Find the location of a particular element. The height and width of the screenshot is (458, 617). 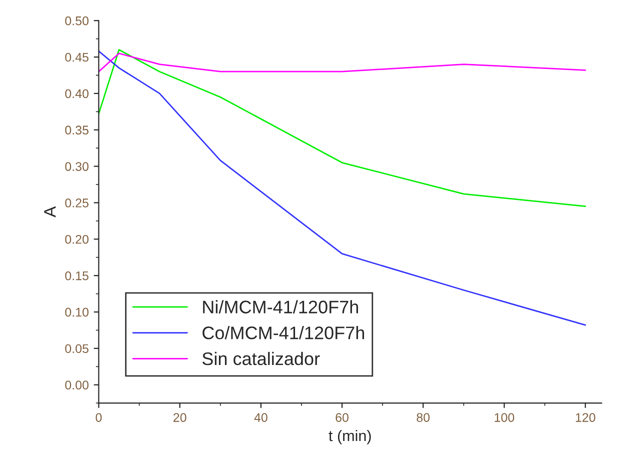

x-tick-label: 60 is located at coordinates (342, 417).